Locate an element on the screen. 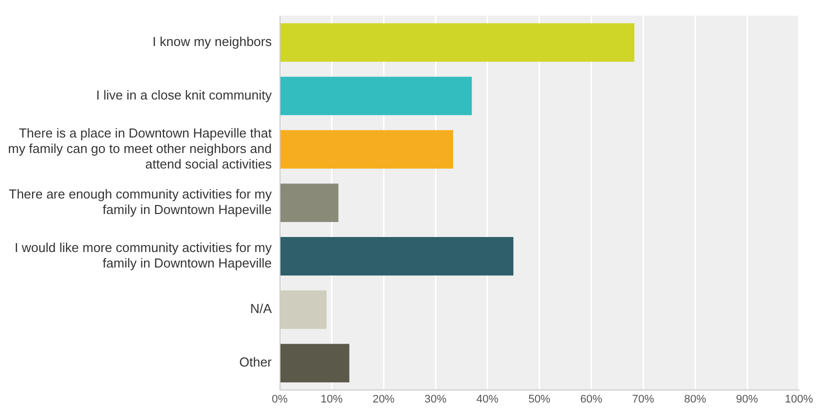 This screenshot has height=413, width=816. y-tick-label: N/A is located at coordinates (261, 308).